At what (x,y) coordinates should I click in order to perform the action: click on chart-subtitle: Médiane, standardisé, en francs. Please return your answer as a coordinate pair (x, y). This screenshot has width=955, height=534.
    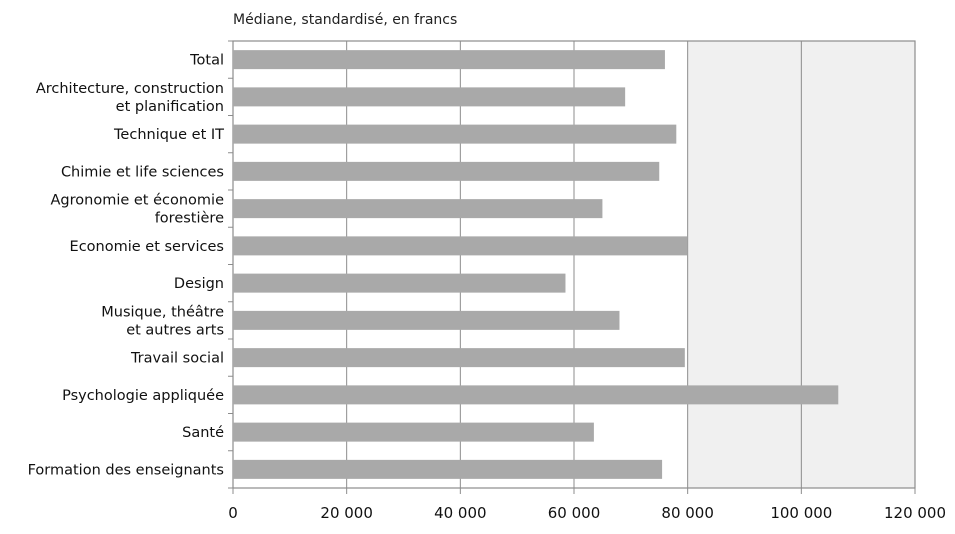
    Looking at the image, I should click on (345, 20).